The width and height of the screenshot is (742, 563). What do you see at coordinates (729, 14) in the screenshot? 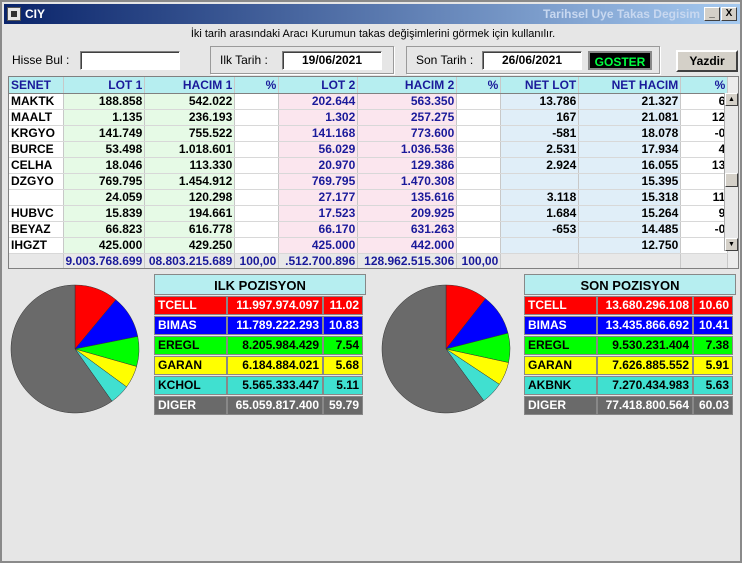
I see `close-button: X` at bounding box center [729, 14].